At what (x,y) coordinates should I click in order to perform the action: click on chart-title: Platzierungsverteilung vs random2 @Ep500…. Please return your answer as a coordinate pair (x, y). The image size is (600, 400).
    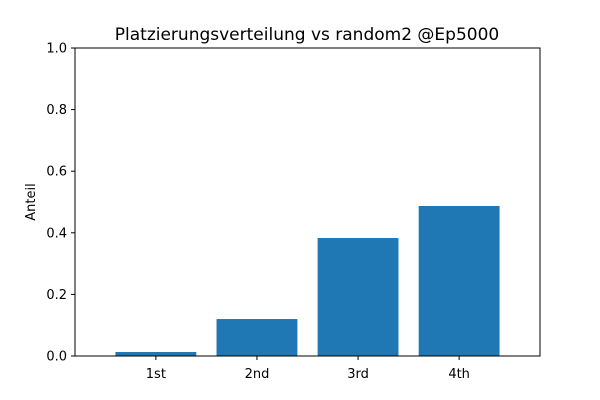
    Looking at the image, I should click on (307, 35).